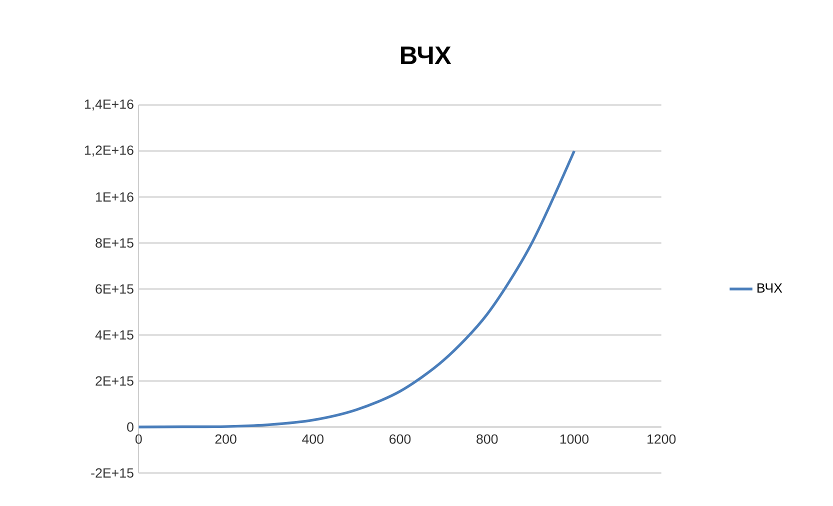 The height and width of the screenshot is (506, 833). What do you see at coordinates (426, 55) in the screenshot?
I see `chart-title: ВЧХ` at bounding box center [426, 55].